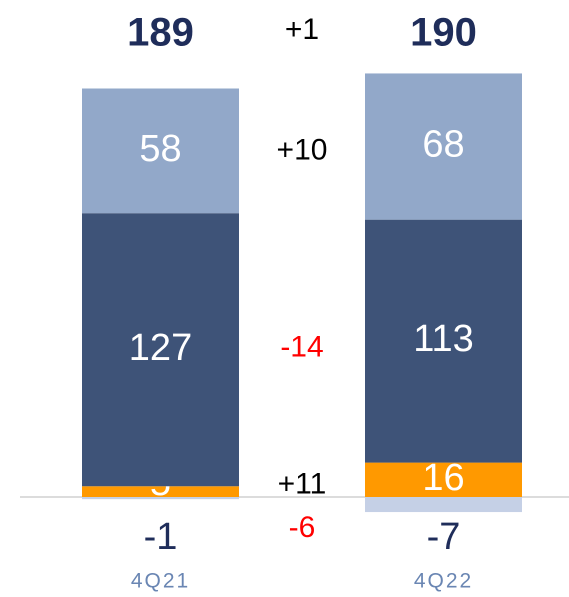 This screenshot has width=569, height=597. I want to click on change-label: +11, so click(302, 483).